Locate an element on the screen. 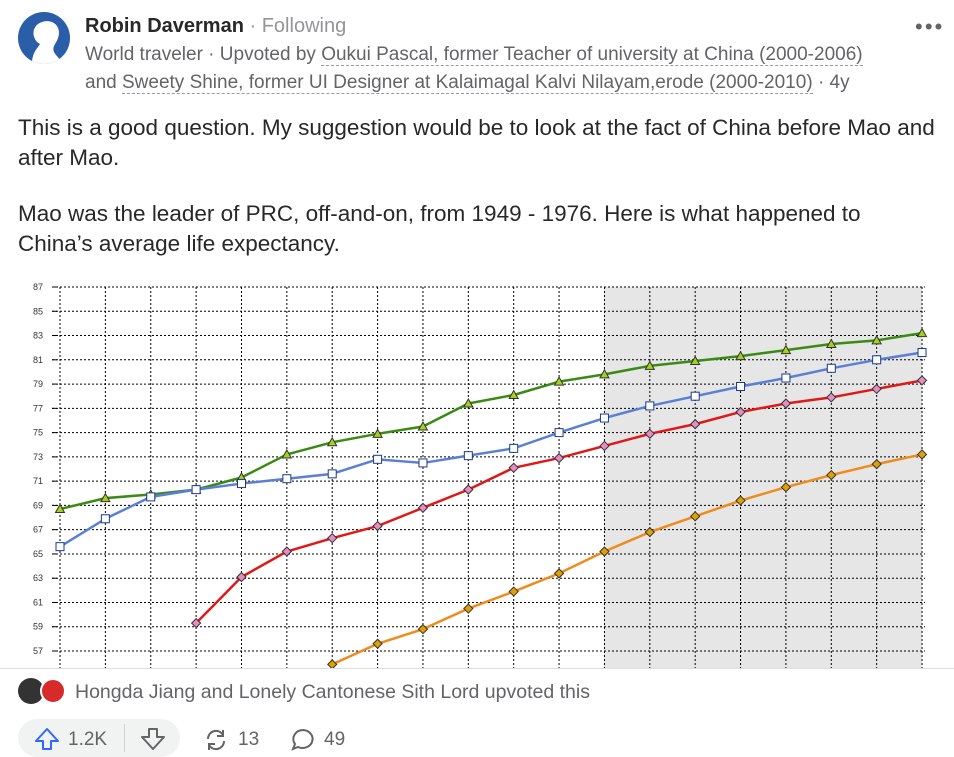  y-tick-label: 83 is located at coordinates (38, 336).